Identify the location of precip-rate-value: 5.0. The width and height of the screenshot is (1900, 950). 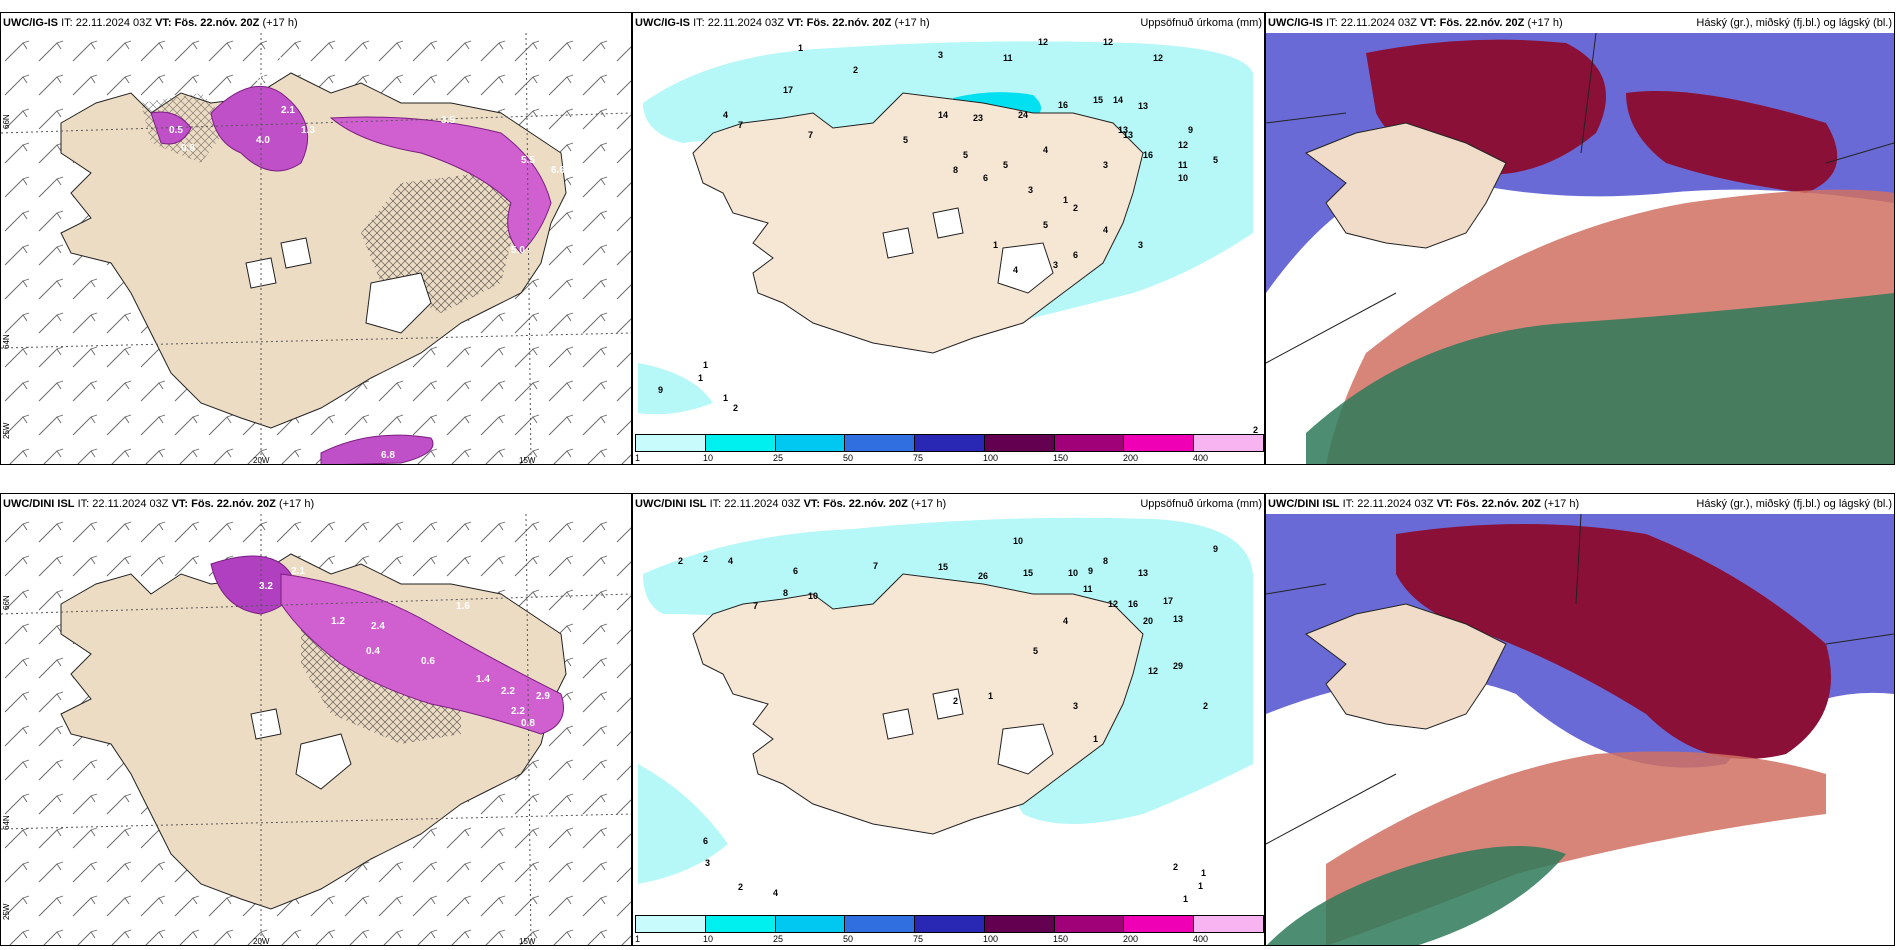
(518, 250).